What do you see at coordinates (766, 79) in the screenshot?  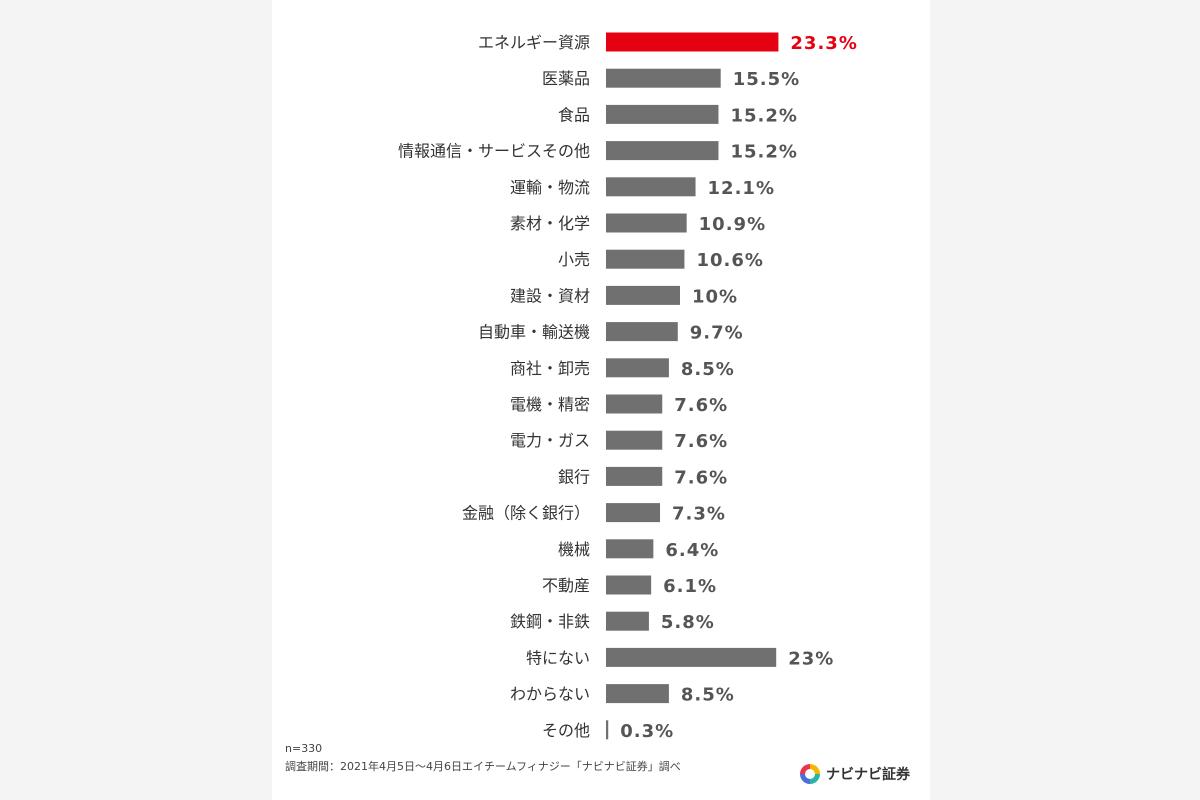 I see `value-label: 15.5%` at bounding box center [766, 79].